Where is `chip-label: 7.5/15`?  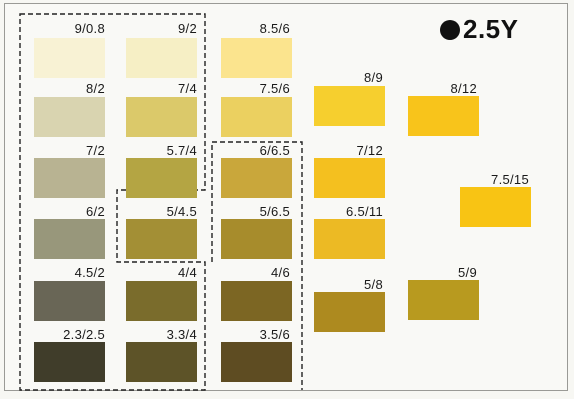 chip-label: 7.5/15 is located at coordinates (510, 179).